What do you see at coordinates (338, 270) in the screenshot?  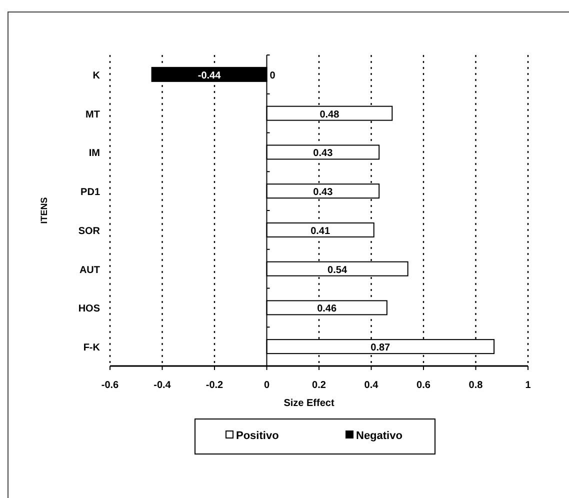 I see `data-label: 0.54` at bounding box center [338, 270].